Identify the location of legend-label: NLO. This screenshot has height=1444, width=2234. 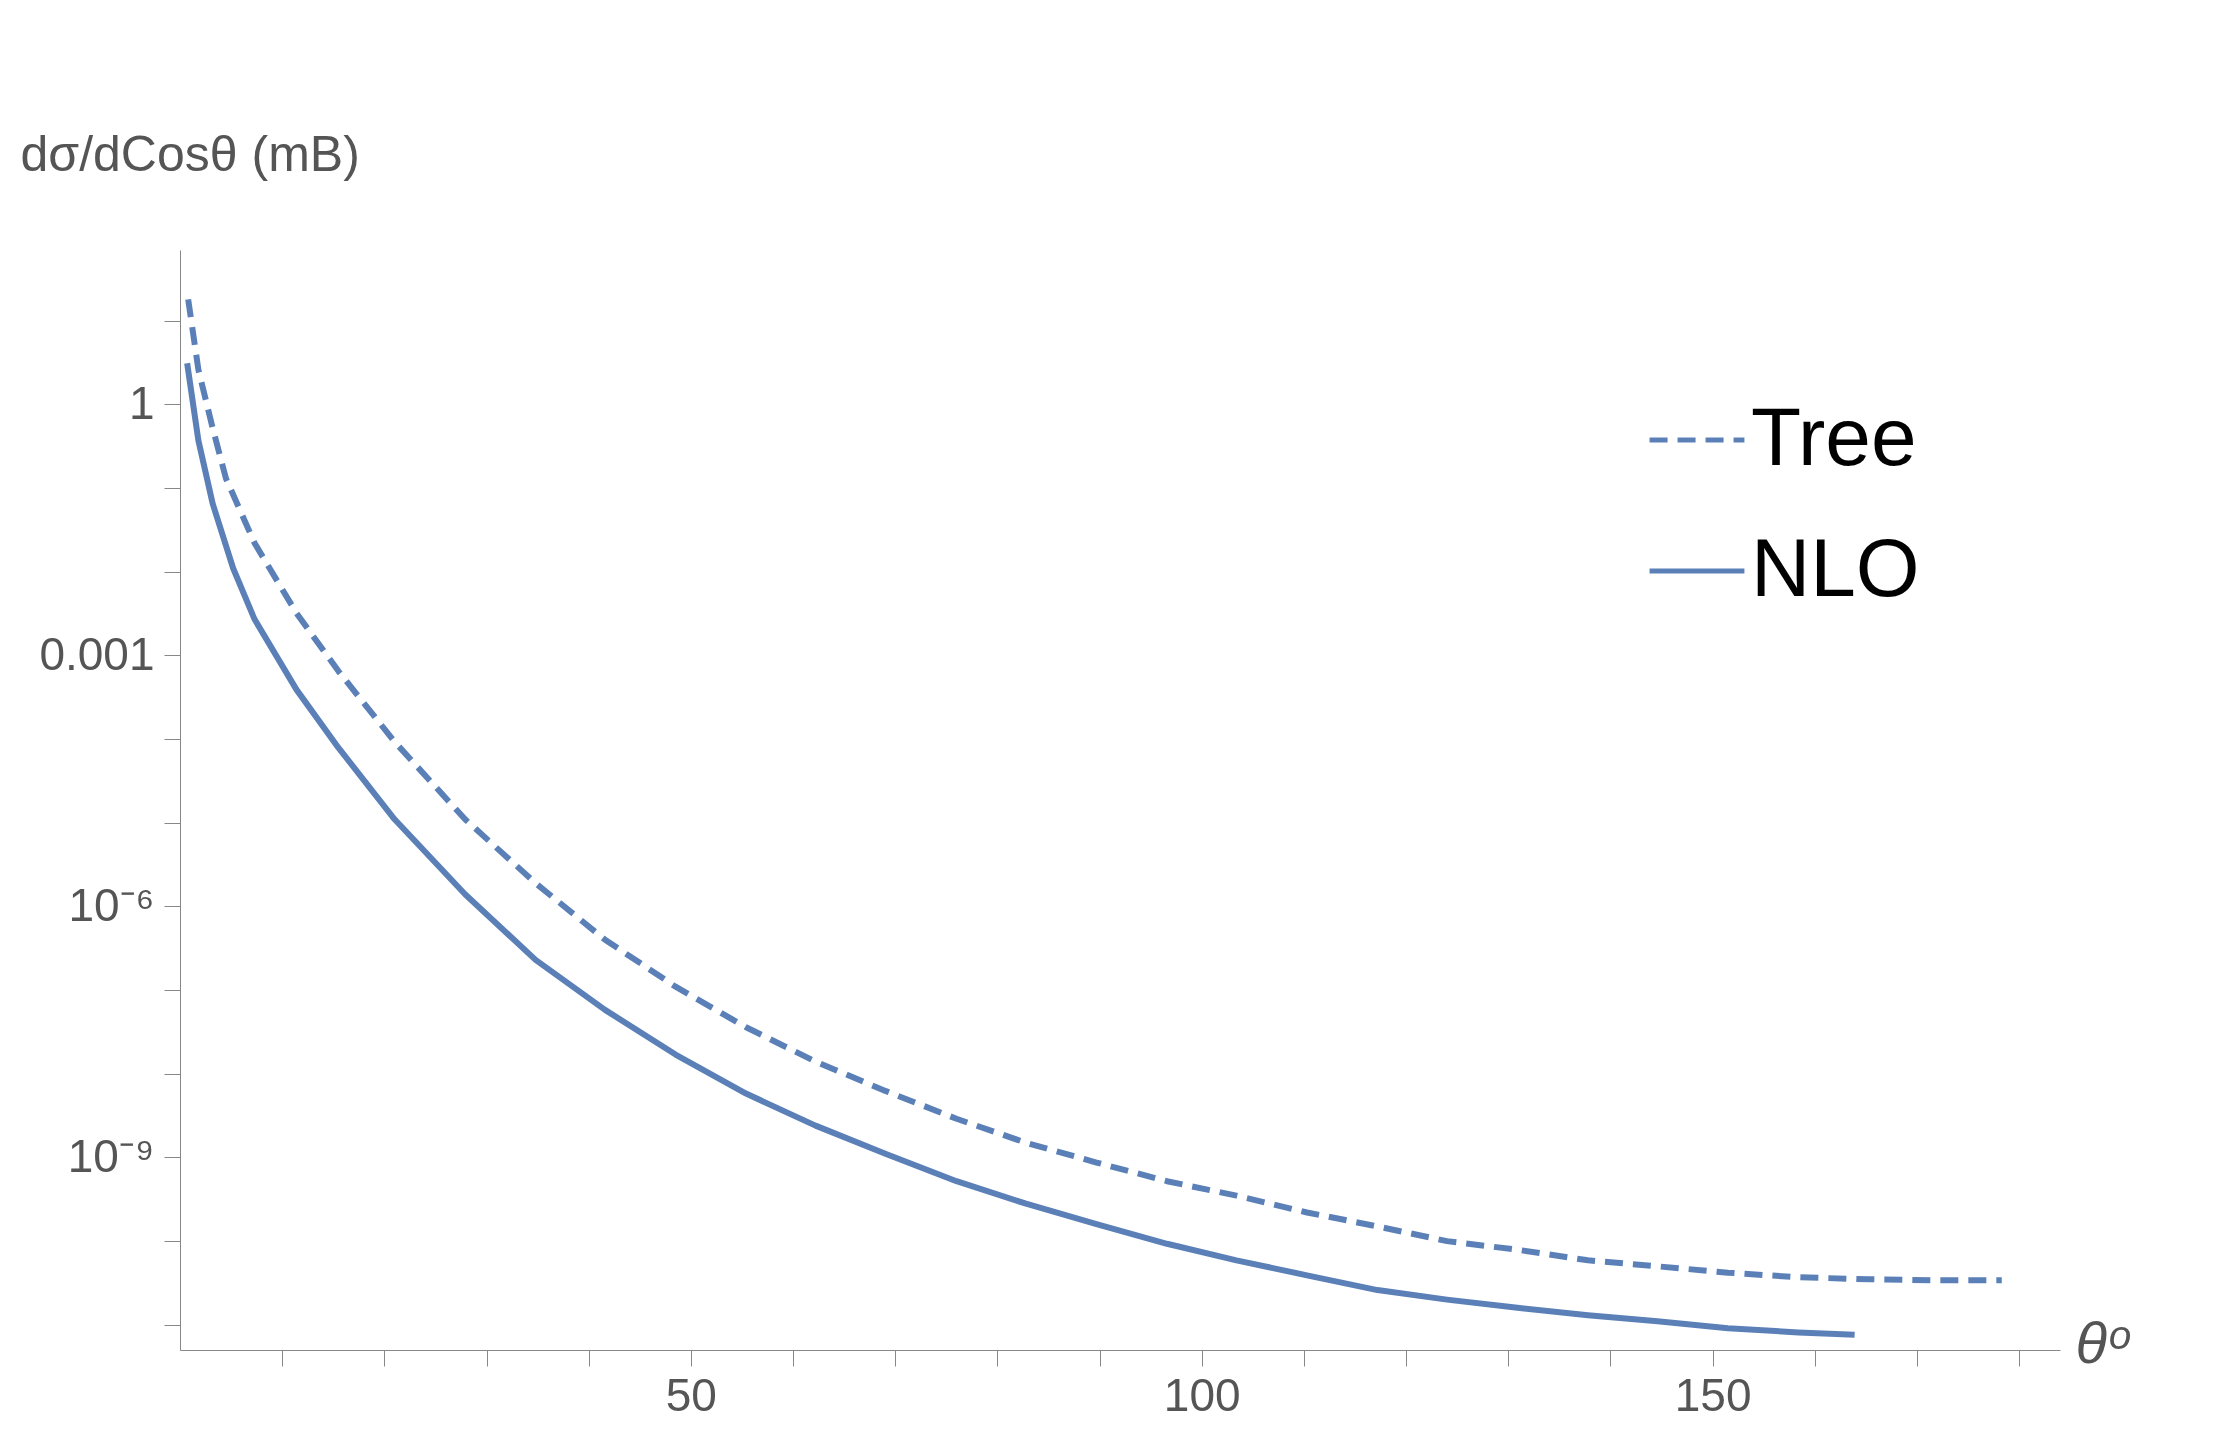
(1835, 567).